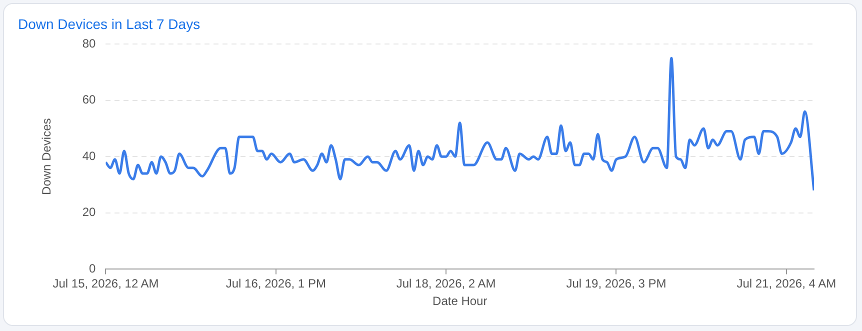 This screenshot has width=862, height=331. I want to click on x-tick-label: Jul 19, 2026, 3 PM, so click(616, 283).